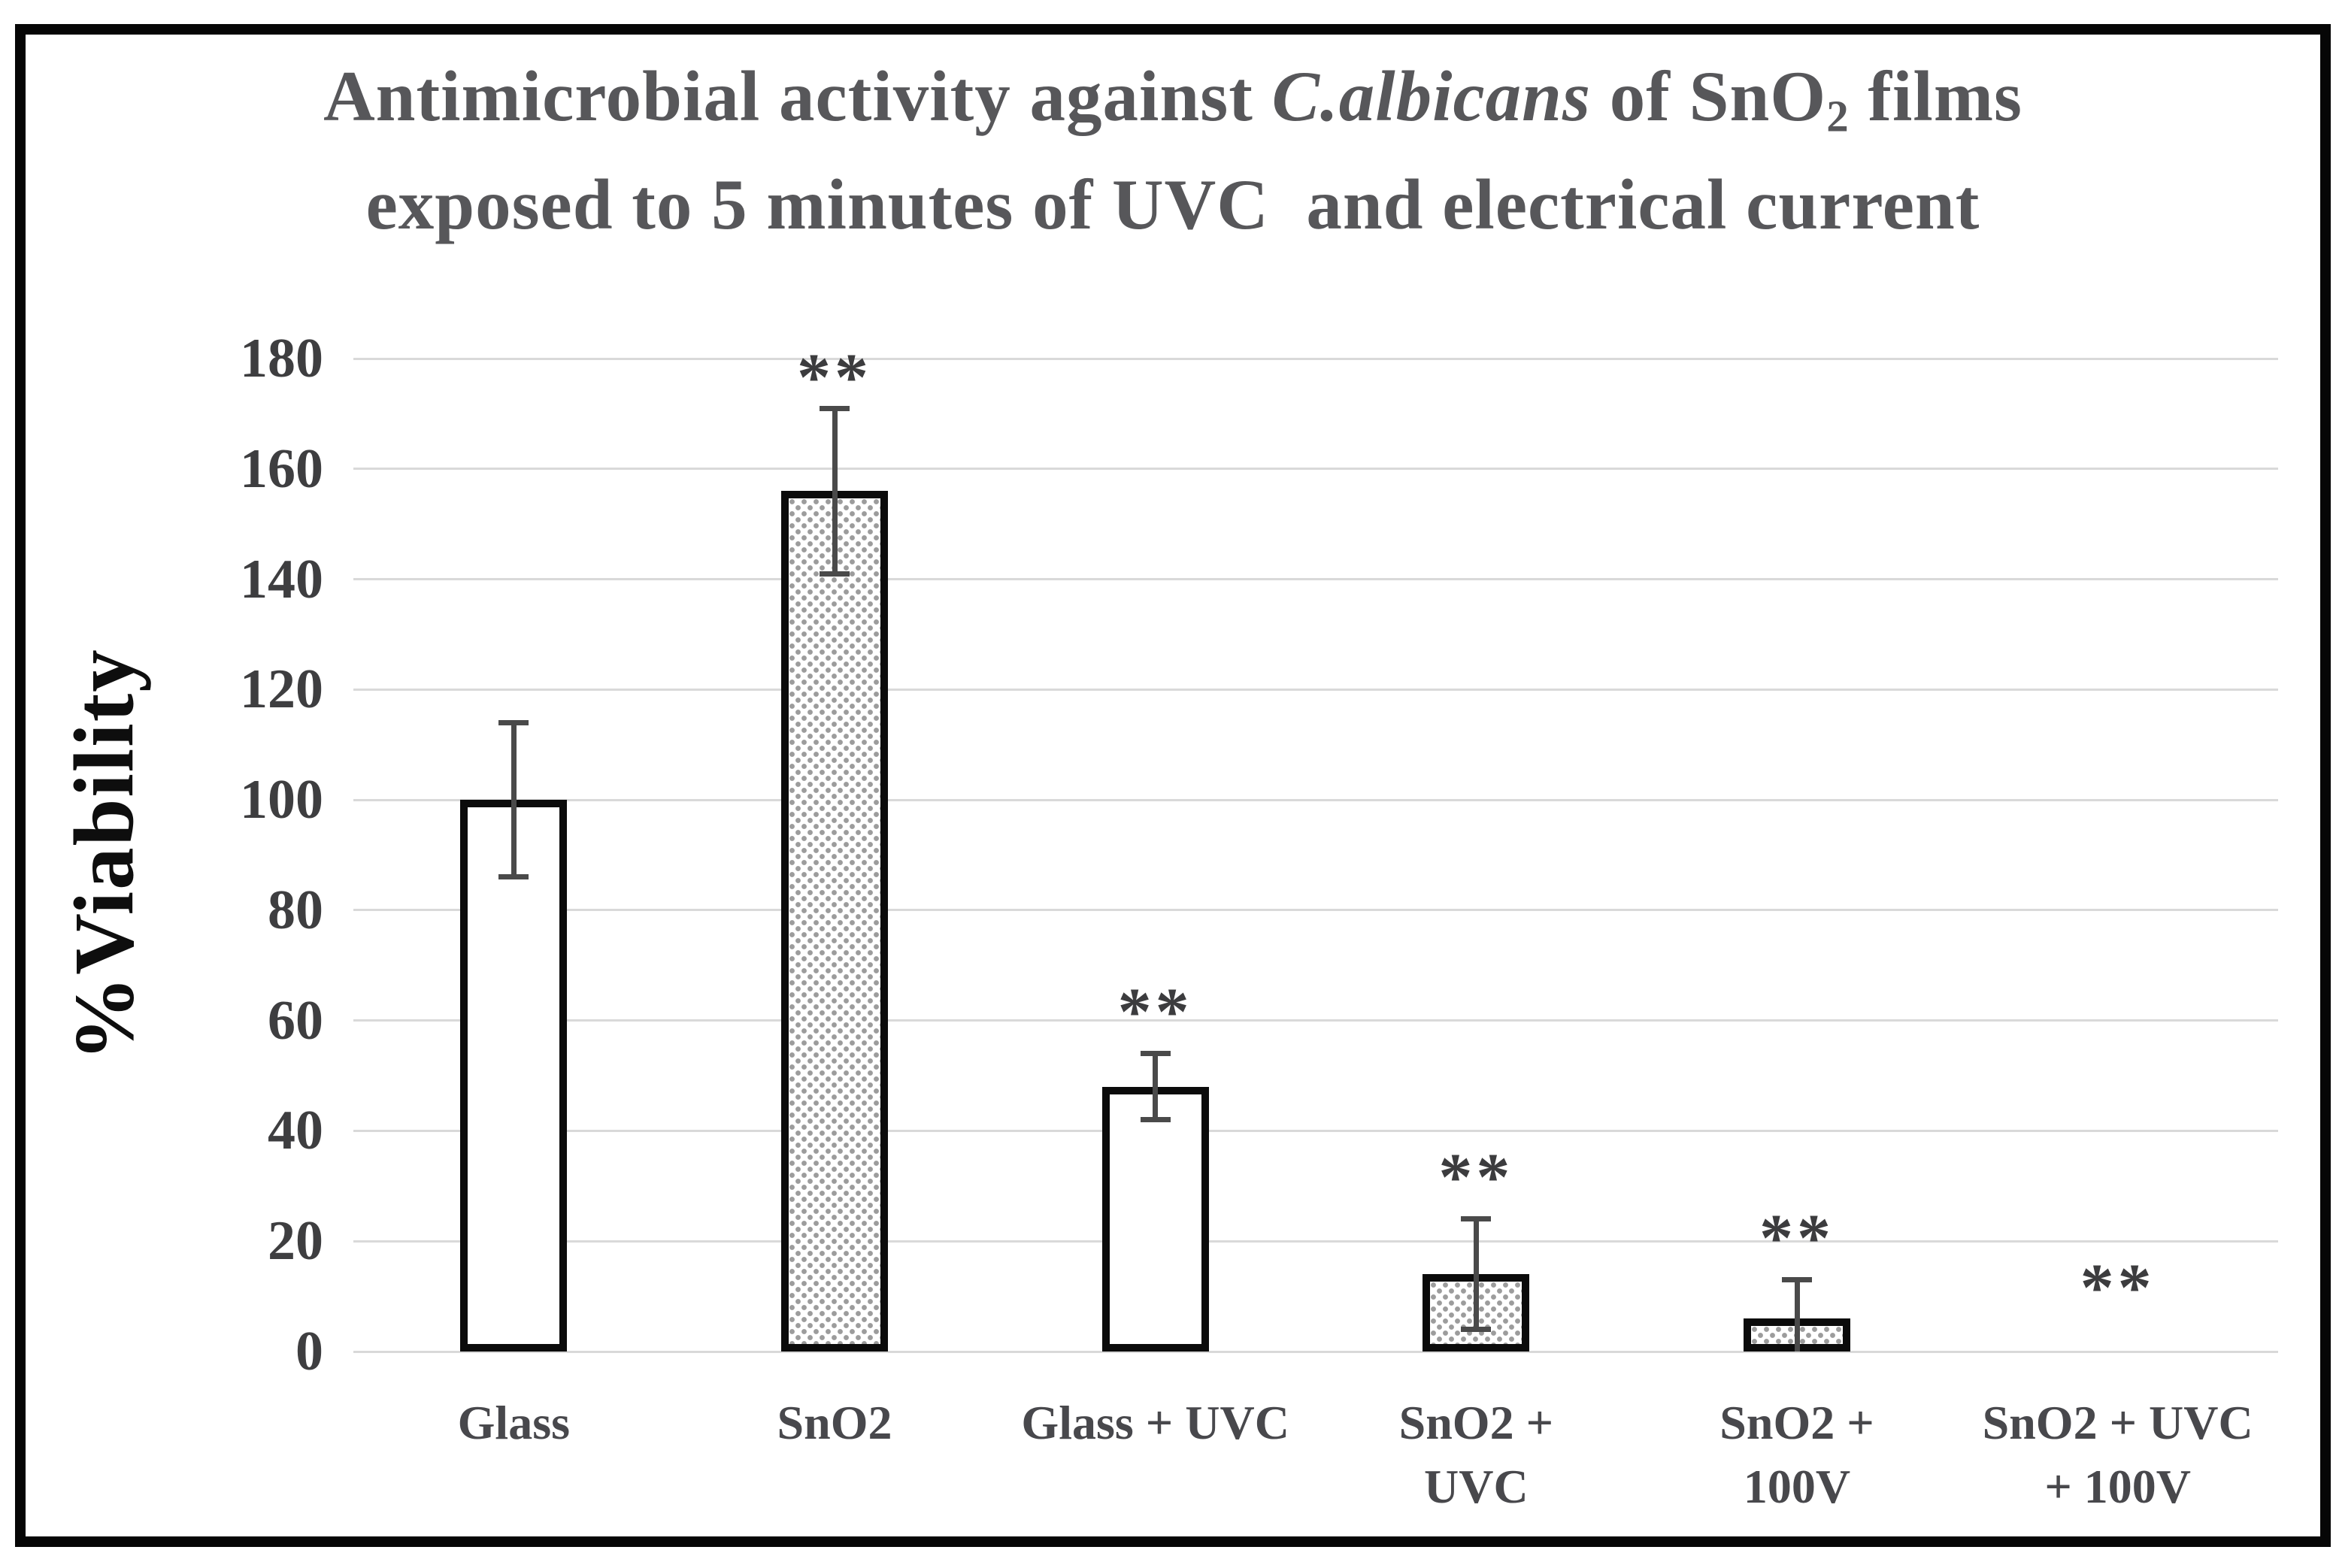 This screenshot has width=2333, height=1568. Describe the element at coordinates (513, 722) in the screenshot. I see `error-bar-cap-top-glass` at that location.